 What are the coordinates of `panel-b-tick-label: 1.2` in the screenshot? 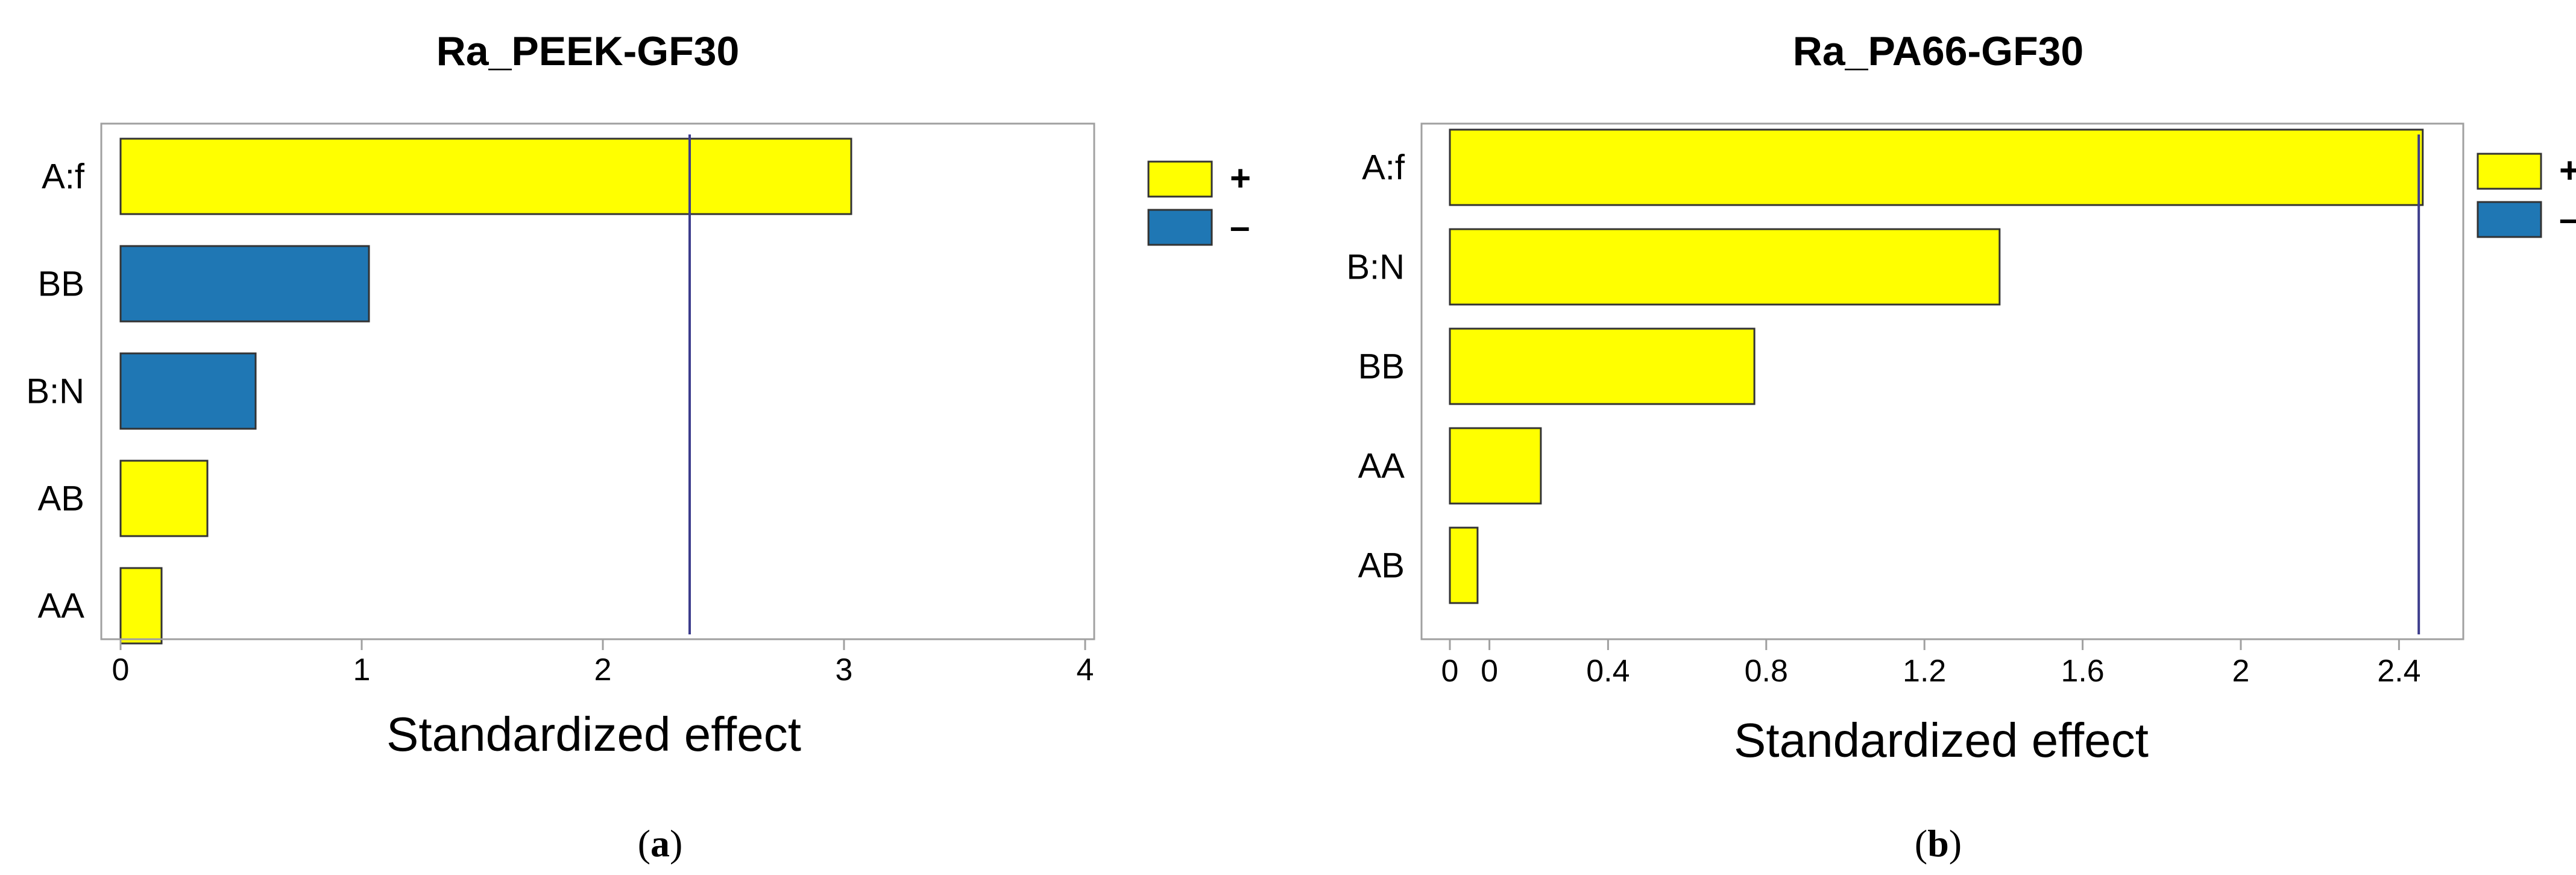 It's located at (1924, 672).